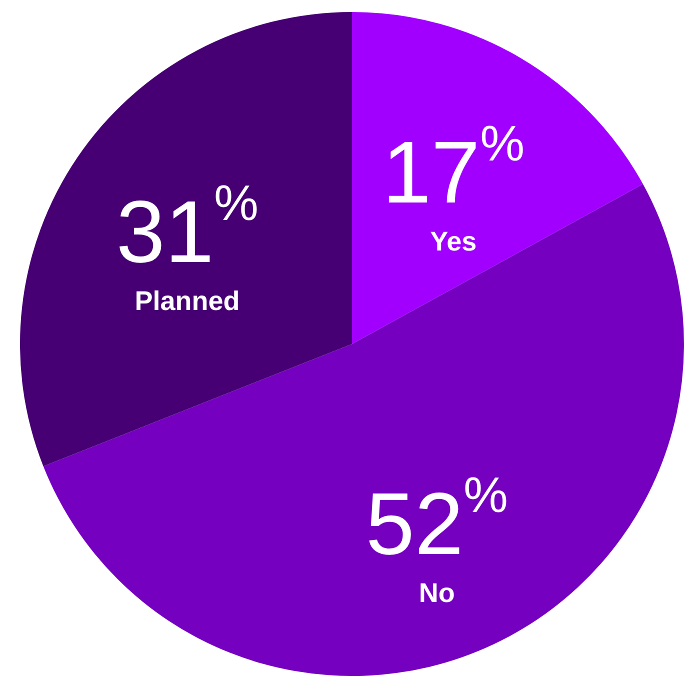  Describe the element at coordinates (187, 228) in the screenshot. I see `data-label: 31%` at that location.